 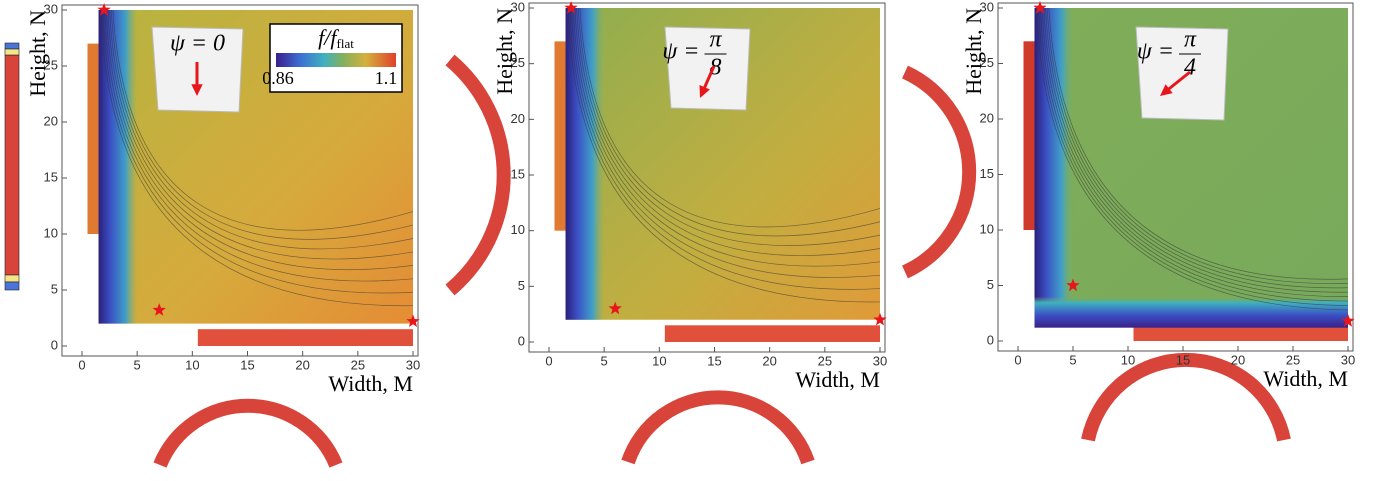 I want to click on direction-arrow, so click(x=708, y=78).